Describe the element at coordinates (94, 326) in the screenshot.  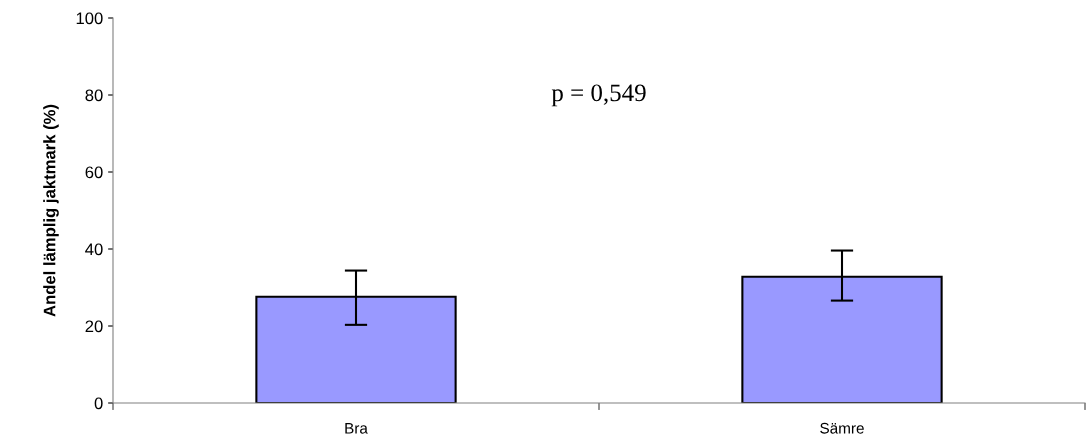
I see `y-tick-label: 20` at that location.